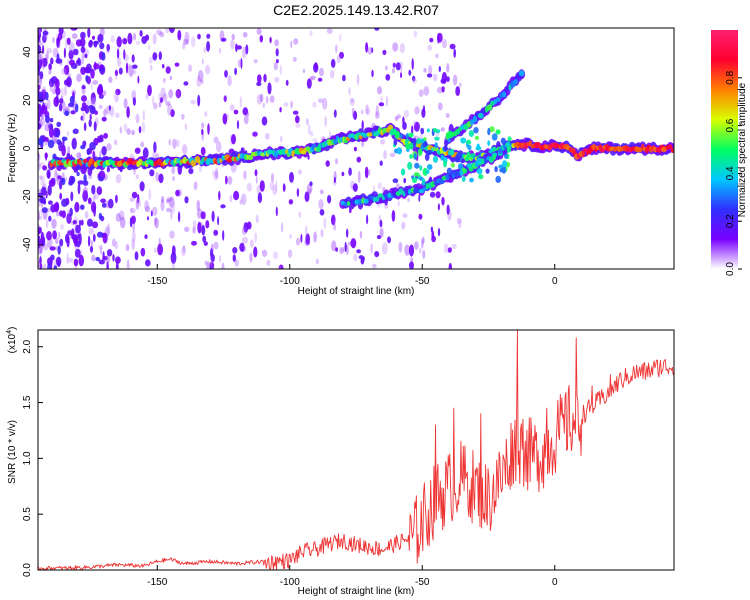  I want to click on spectrogram-x-label: Height of straight line (km), so click(356, 291).